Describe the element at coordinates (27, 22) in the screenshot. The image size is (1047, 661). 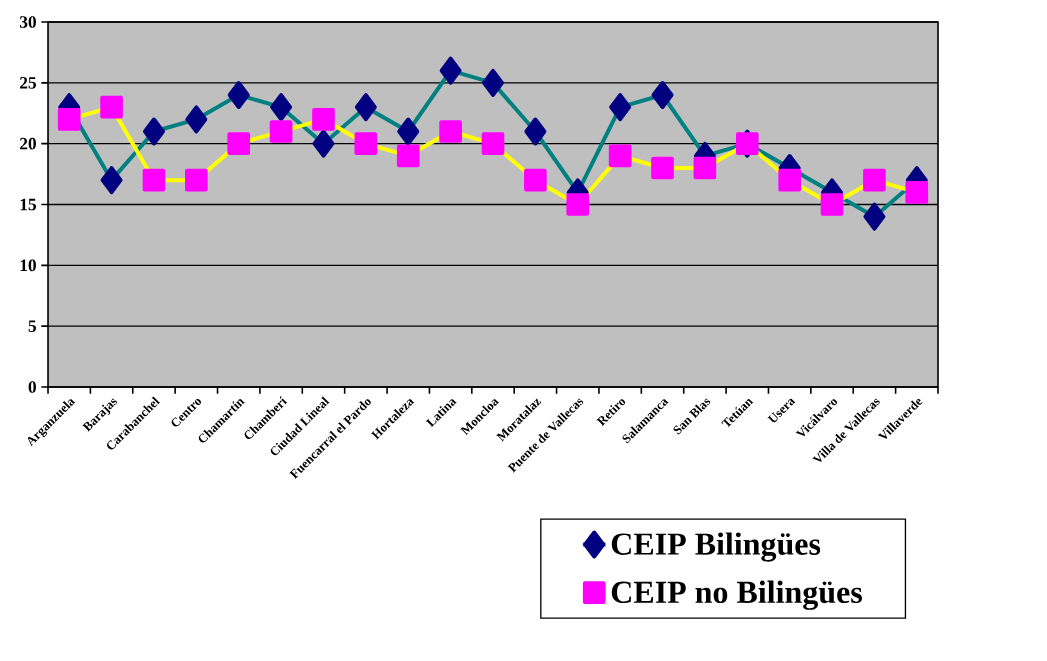
I see `y-tick-label: 30` at that location.